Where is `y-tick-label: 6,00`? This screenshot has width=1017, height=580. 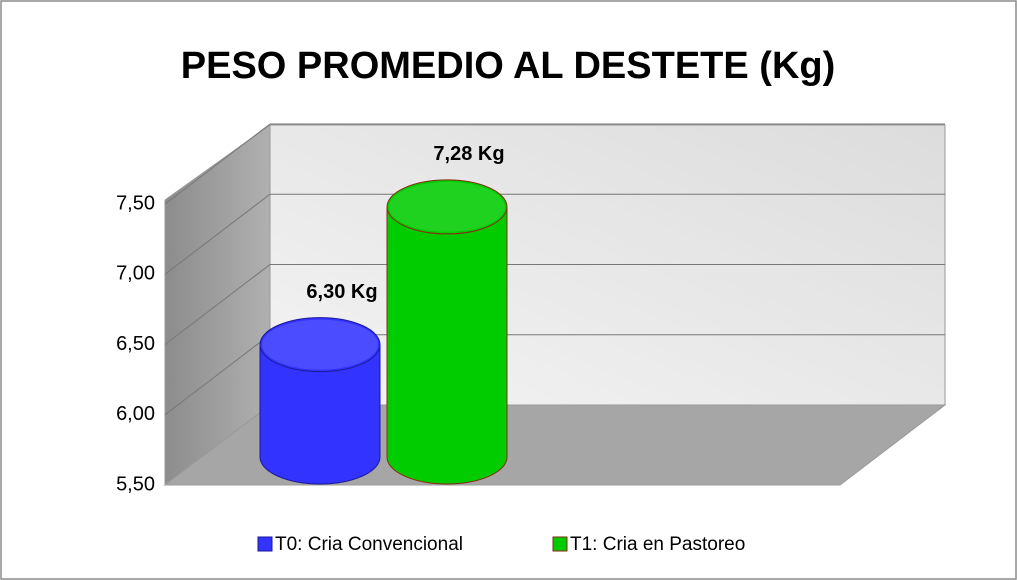
y-tick-label: 6,00 is located at coordinates (135, 414).